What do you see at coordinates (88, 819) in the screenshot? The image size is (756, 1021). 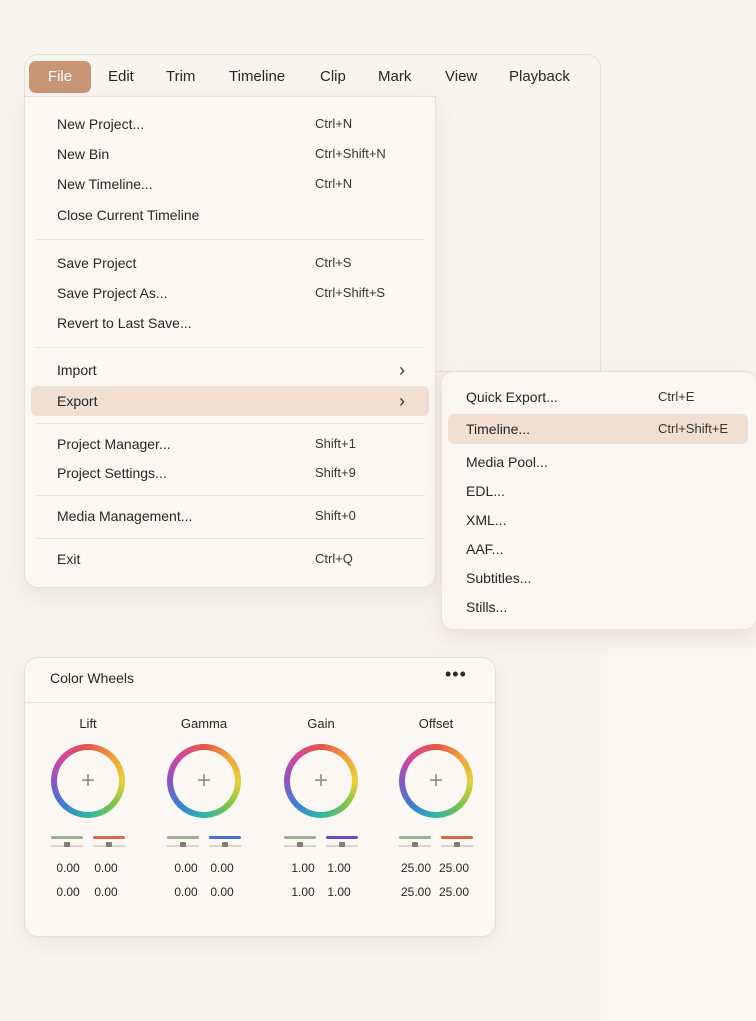 I see `wheel-lift: Lift + 0.00 0.00 0.00 0.00` at bounding box center [88, 819].